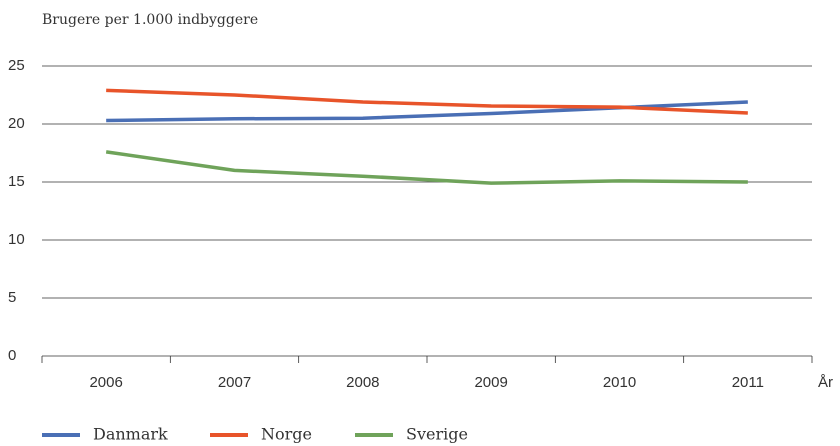  I want to click on legend-label: Sverige, so click(437, 434).